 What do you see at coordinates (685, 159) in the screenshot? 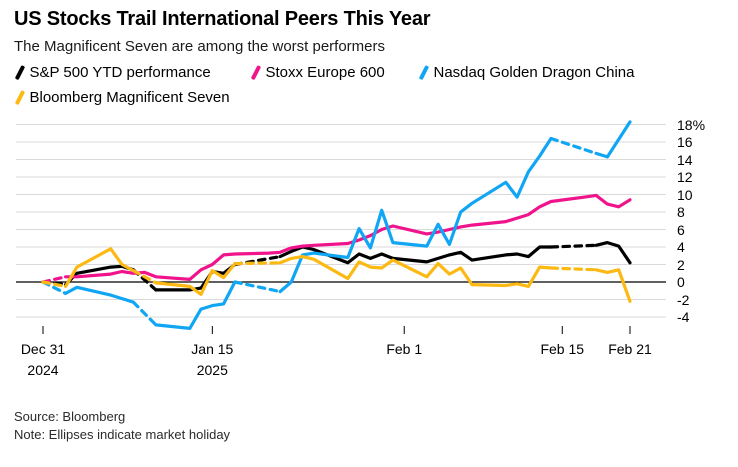
I see `y-axis-label: 14` at bounding box center [685, 159].